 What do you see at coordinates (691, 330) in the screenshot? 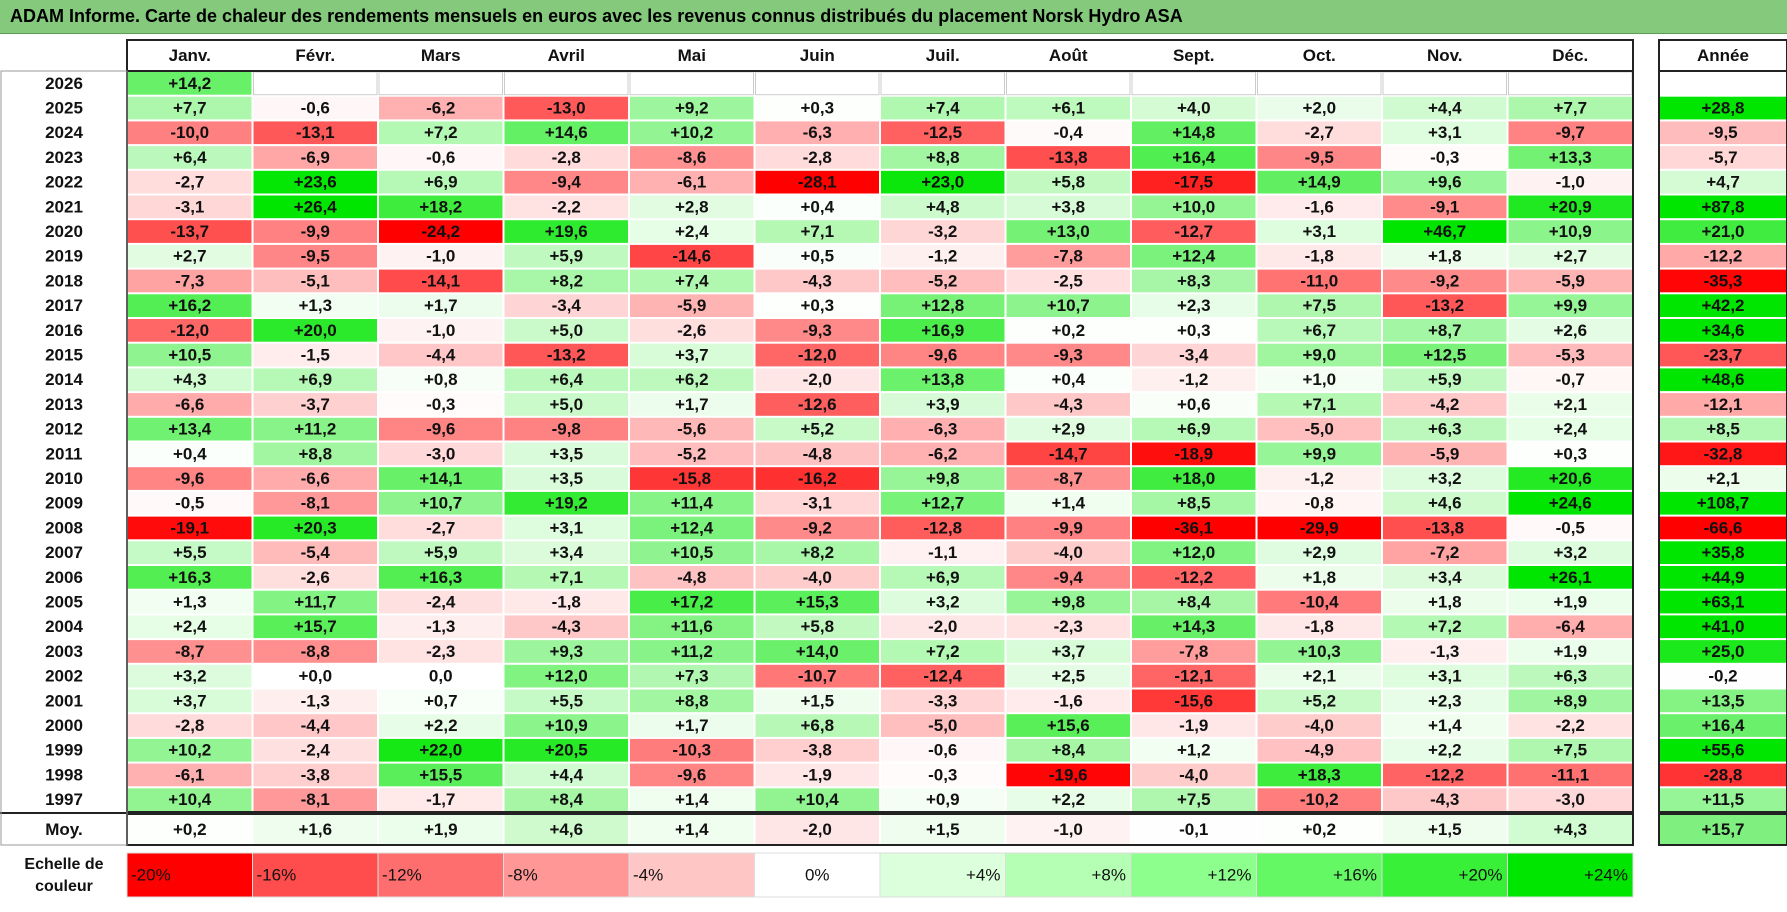
I see `cell-value: -2,6` at bounding box center [691, 330].